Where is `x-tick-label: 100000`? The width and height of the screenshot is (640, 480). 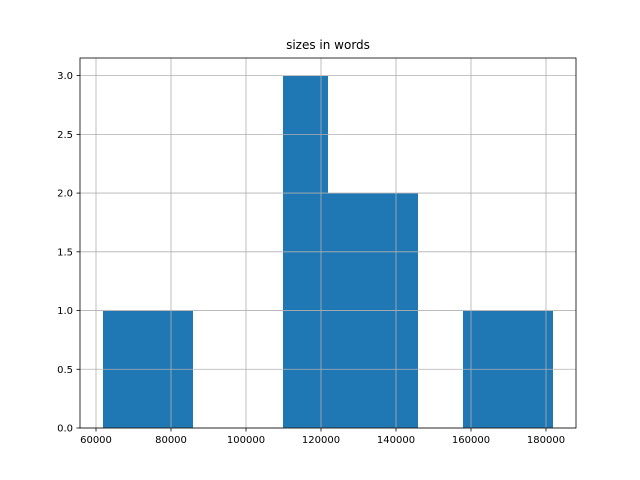 x-tick-label: 100000 is located at coordinates (246, 440).